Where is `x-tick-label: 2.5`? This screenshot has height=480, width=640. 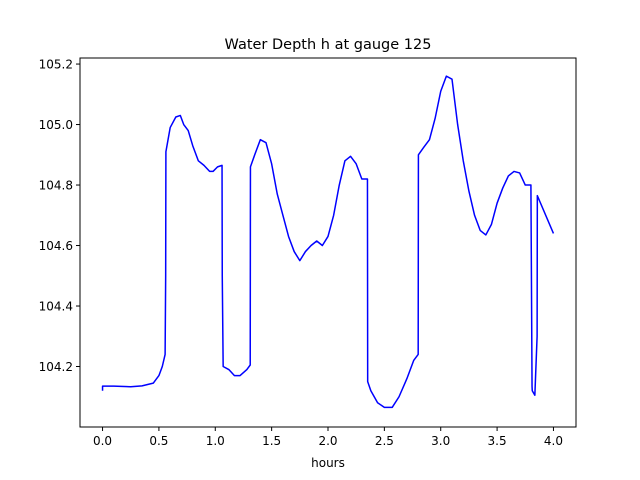 x-tick-label: 2.5 is located at coordinates (384, 441).